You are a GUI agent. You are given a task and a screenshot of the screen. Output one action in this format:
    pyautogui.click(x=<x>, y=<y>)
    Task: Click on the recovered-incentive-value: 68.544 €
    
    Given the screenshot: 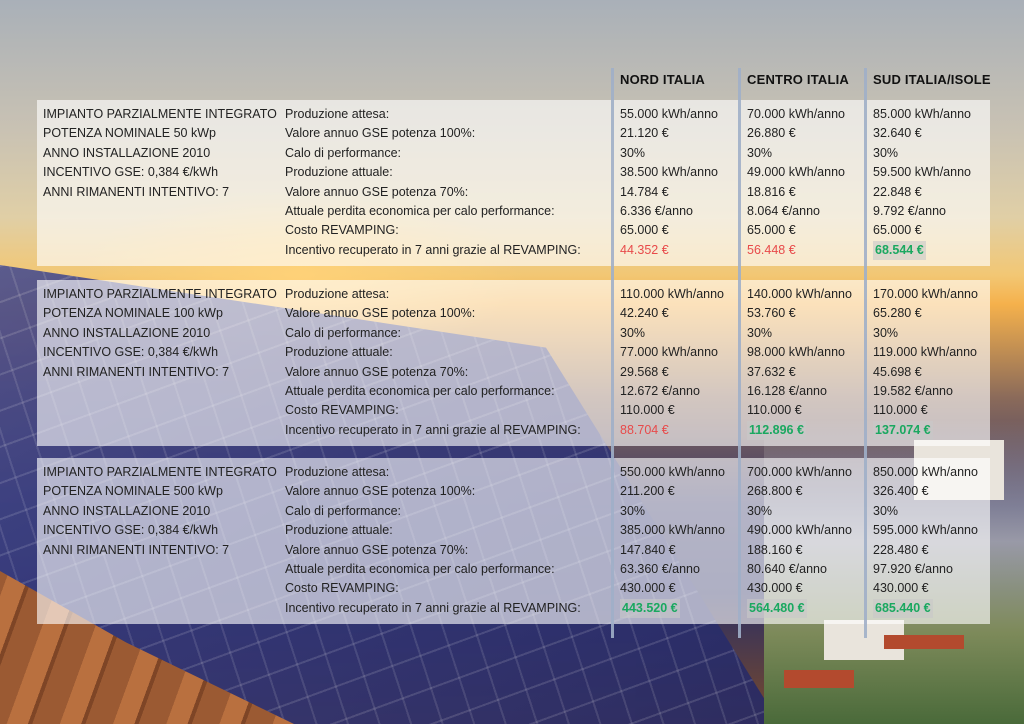 What is the action you would take?
    pyautogui.click(x=899, y=250)
    